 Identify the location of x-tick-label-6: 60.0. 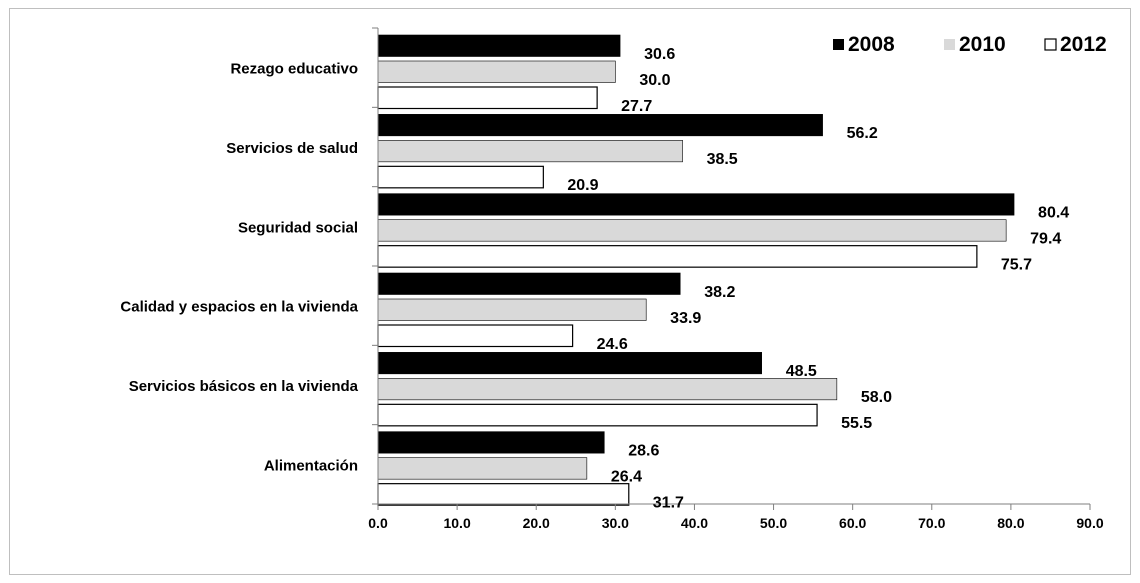
(852, 523).